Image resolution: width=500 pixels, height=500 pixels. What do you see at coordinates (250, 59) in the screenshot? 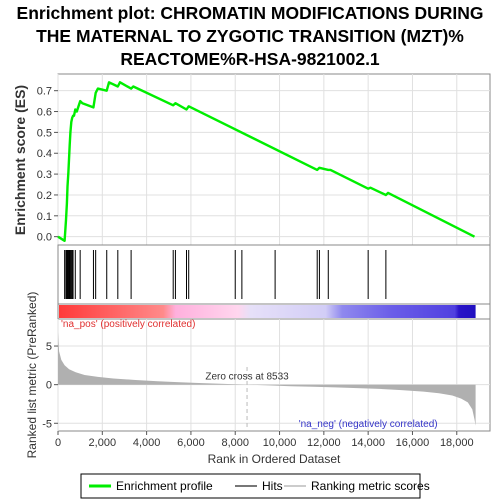
I see `title-line-3: REACTOME%R-HSA-9821002.1` at bounding box center [250, 59].